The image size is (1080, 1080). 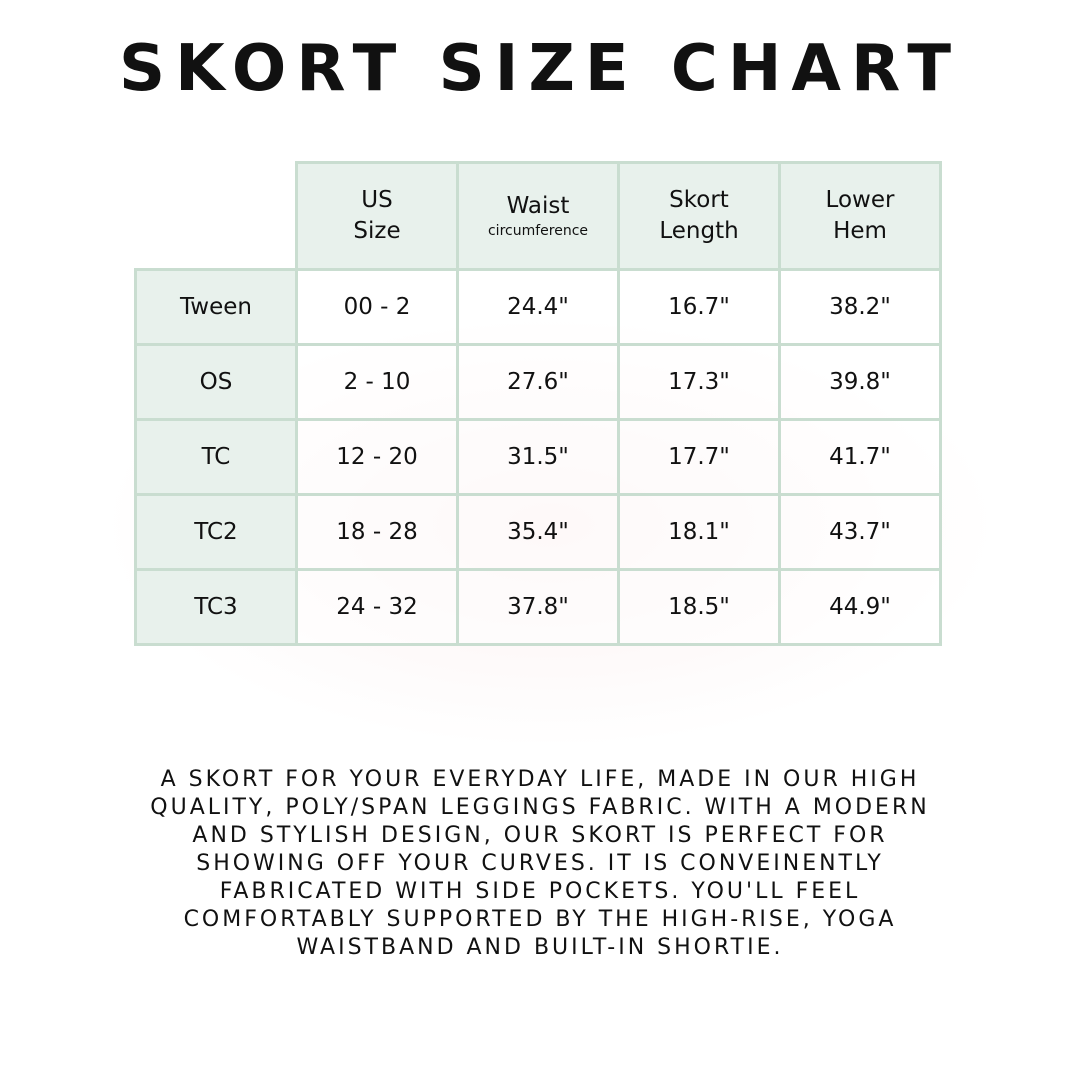 What do you see at coordinates (377, 607) in the screenshot?
I see `table-cell: 24 - 32` at bounding box center [377, 607].